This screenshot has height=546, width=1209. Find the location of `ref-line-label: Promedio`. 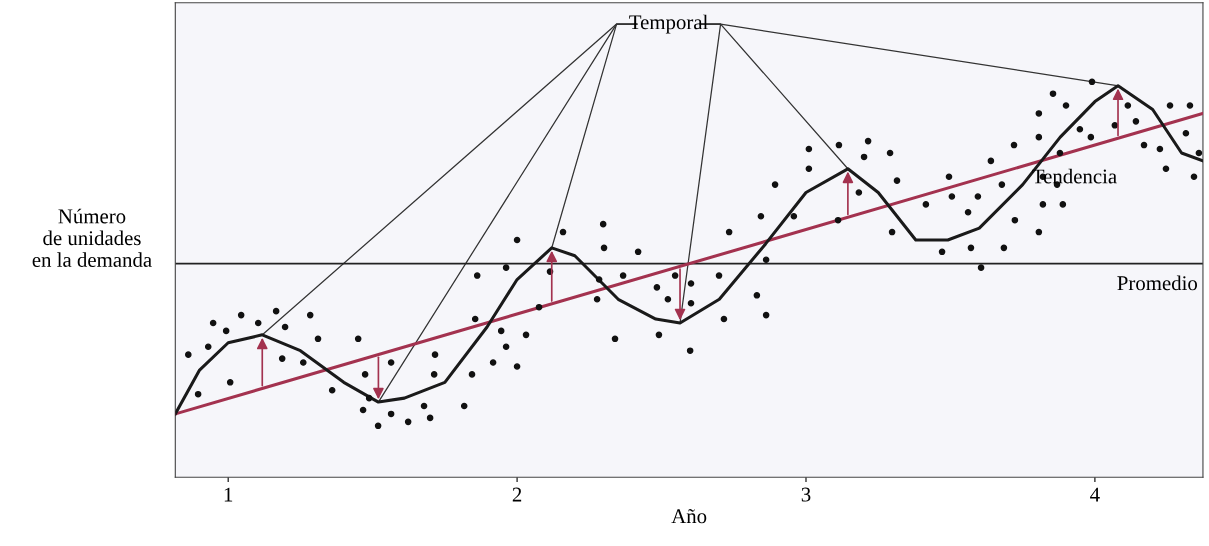

ref-line-label: Promedio is located at coordinates (1157, 283).